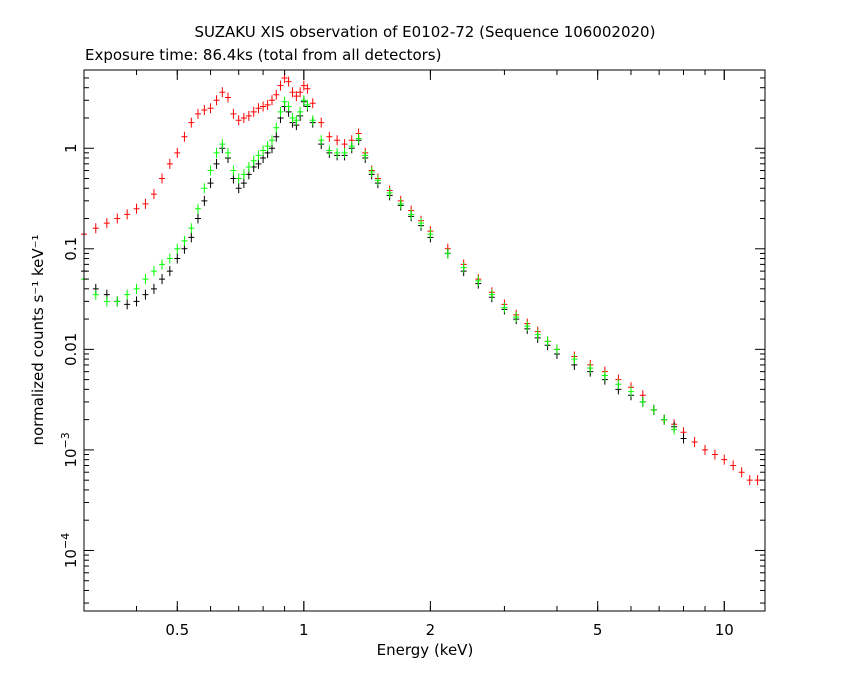 This screenshot has width=850, height=680. I want to click on x-tick-label: 5, so click(598, 630).